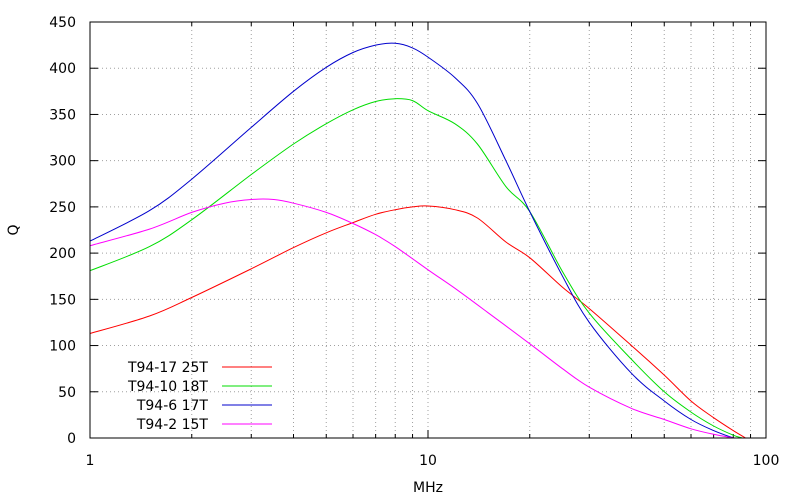 The image size is (800, 500). I want to click on legend-label: T94-6 17T, so click(172, 406).